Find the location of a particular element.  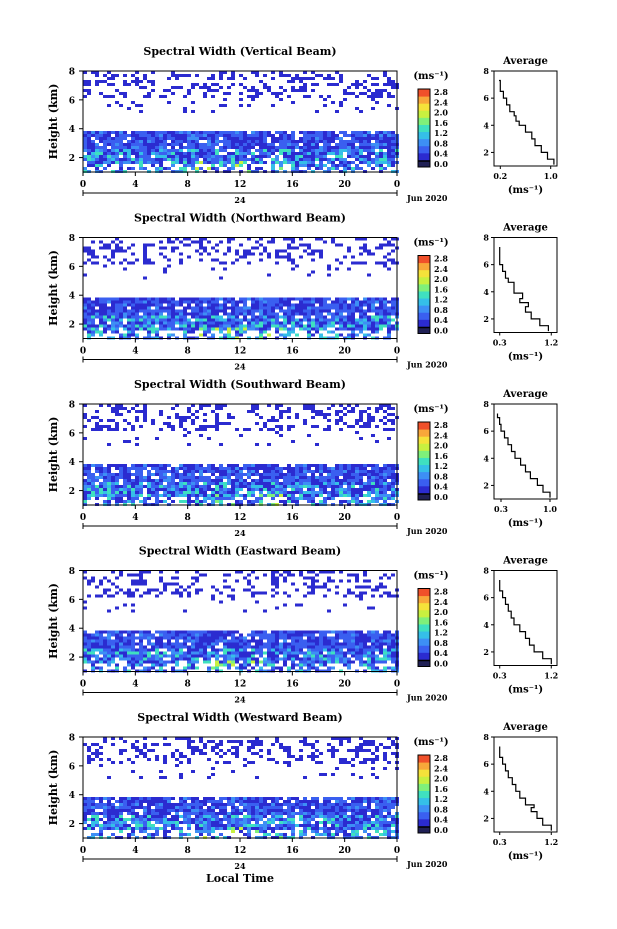

colorbar-tick-label: 0.0 is located at coordinates (441, 497).